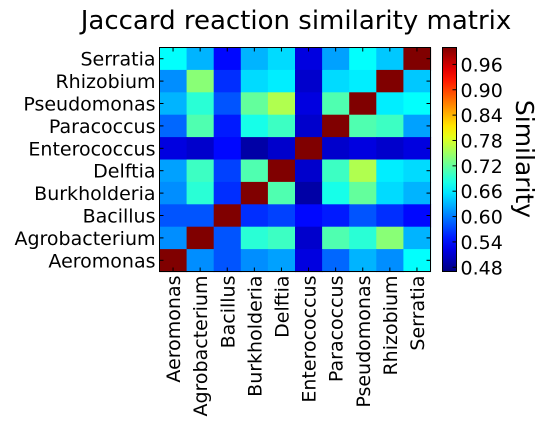 The width and height of the screenshot is (543, 431). Describe the element at coordinates (228, 312) in the screenshot. I see `x-tick-label: Bacillus` at that location.